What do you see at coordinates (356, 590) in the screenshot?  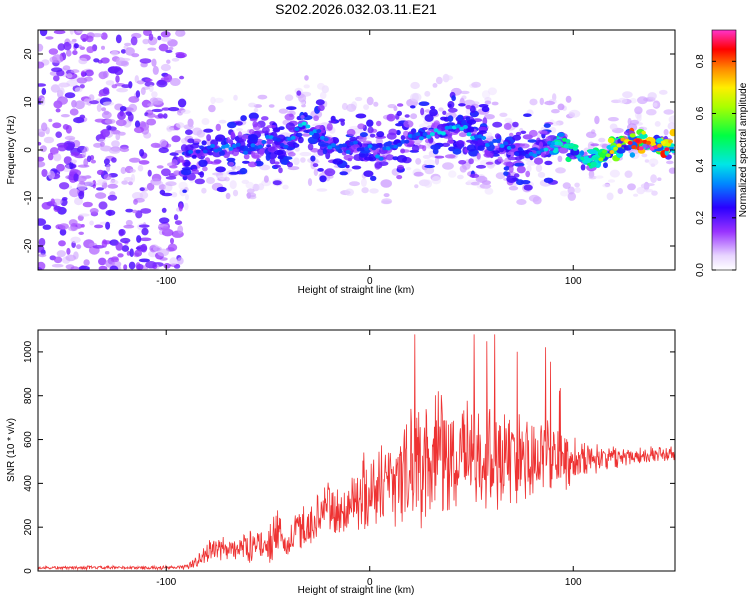 I see `snr-x-label: Height of straight line (km)` at bounding box center [356, 590].